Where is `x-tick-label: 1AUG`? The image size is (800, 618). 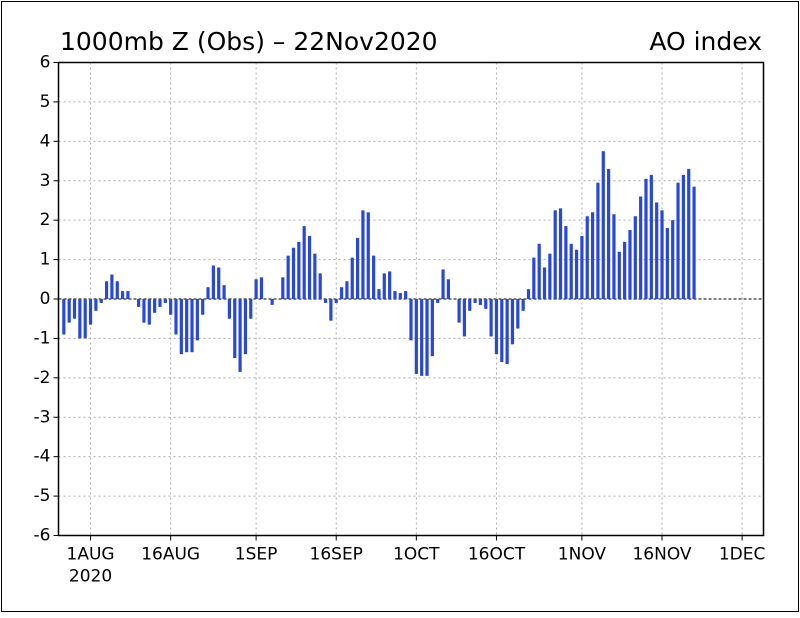 x-tick-label: 1AUG is located at coordinates (91, 555).